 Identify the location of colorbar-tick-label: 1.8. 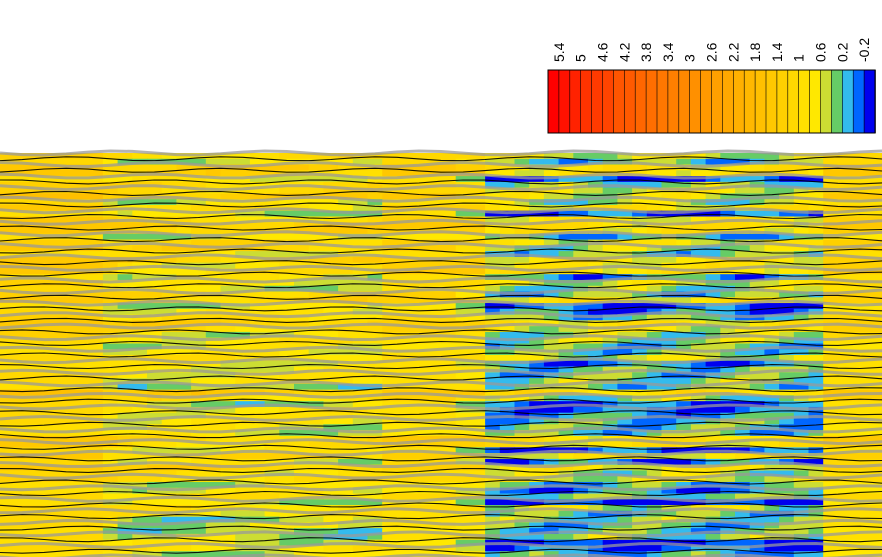
(755, 52).